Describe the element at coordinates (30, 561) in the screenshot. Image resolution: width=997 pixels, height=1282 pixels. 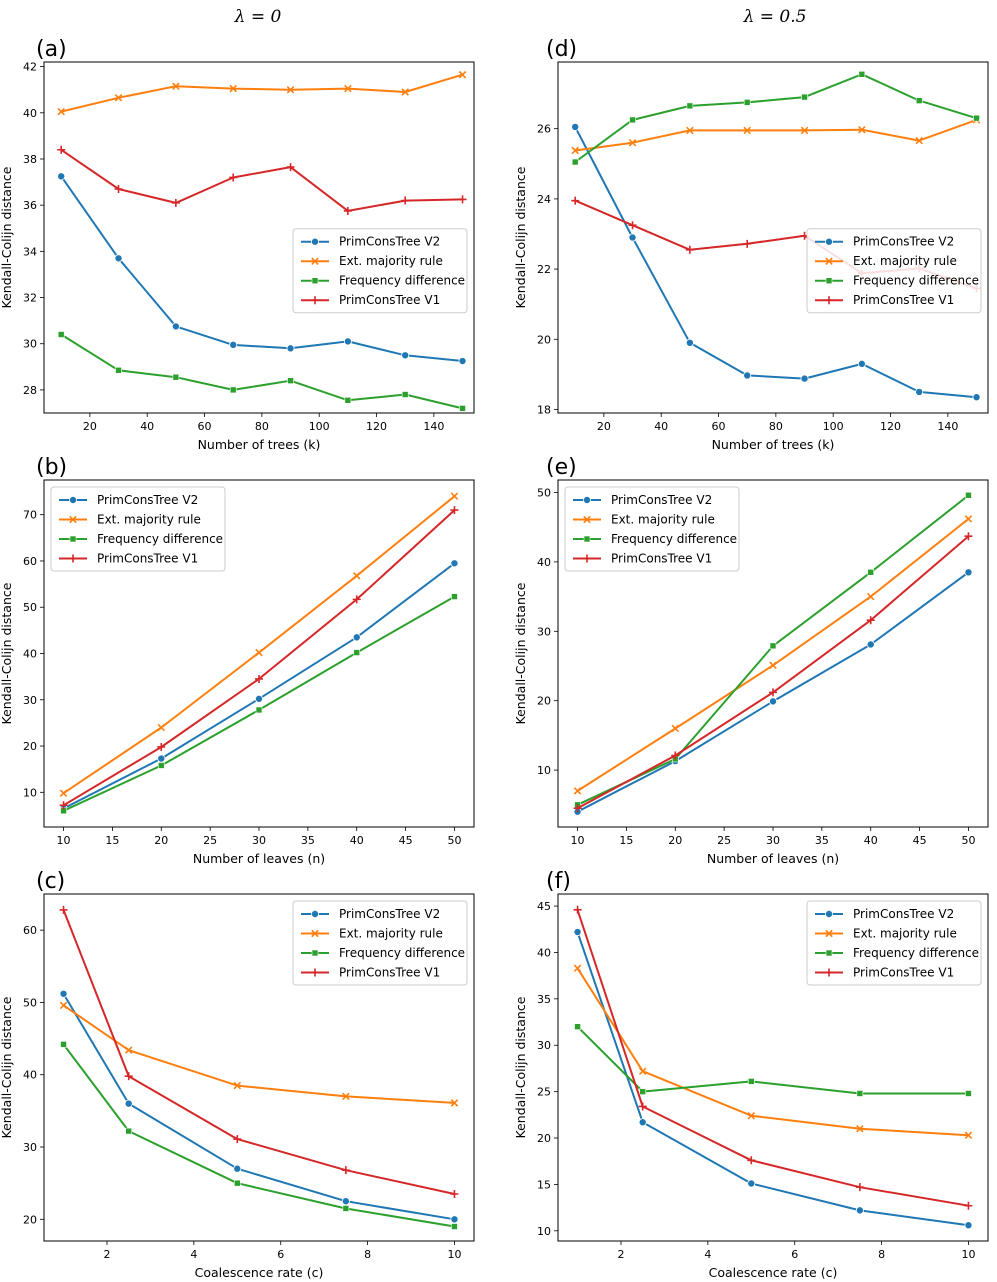
I see `y-tick-label: 60` at that location.